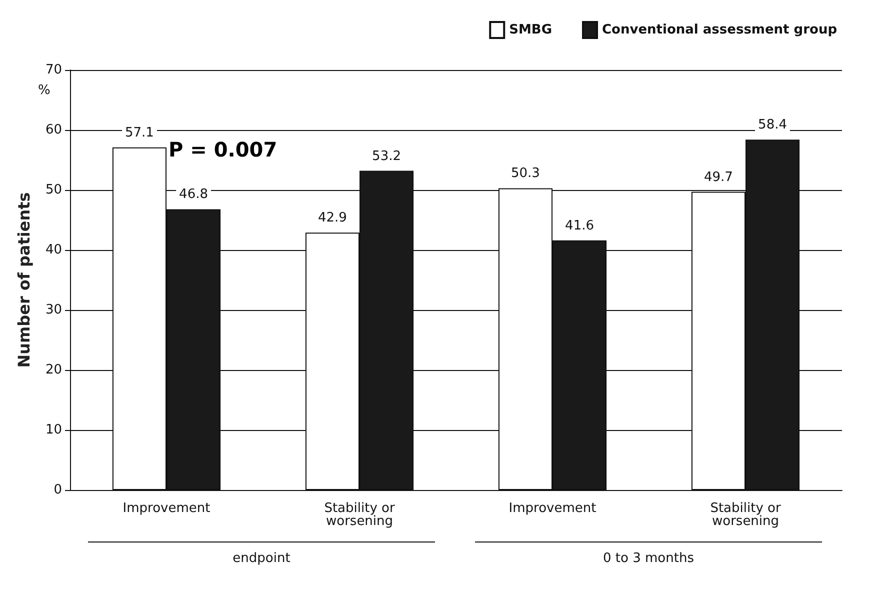 The height and width of the screenshot is (594, 870). Describe the element at coordinates (648, 558) in the screenshot. I see `text: 0 to 3 months` at that location.